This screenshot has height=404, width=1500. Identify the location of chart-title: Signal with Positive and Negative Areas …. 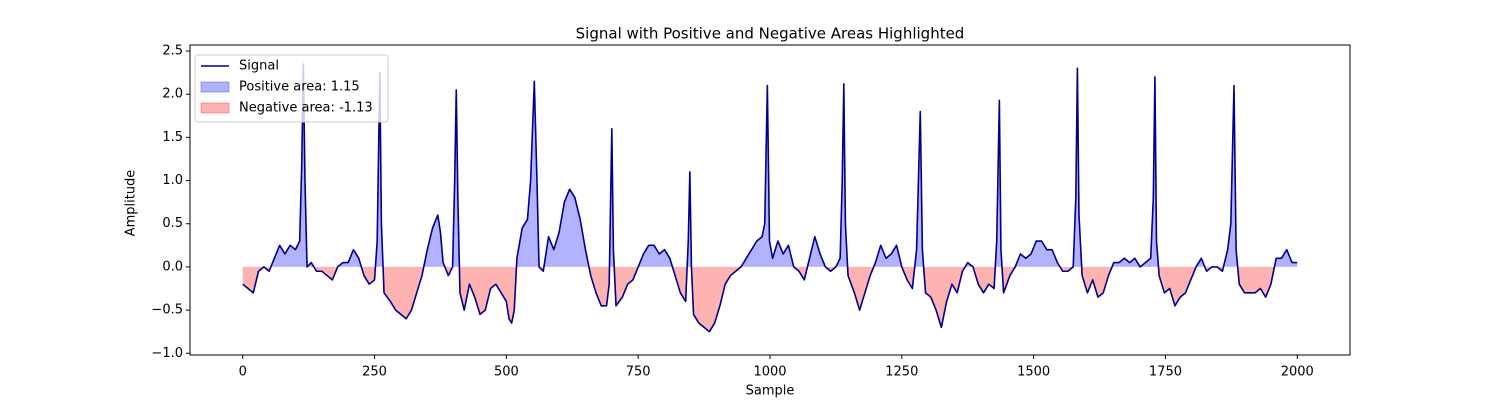
(770, 34).